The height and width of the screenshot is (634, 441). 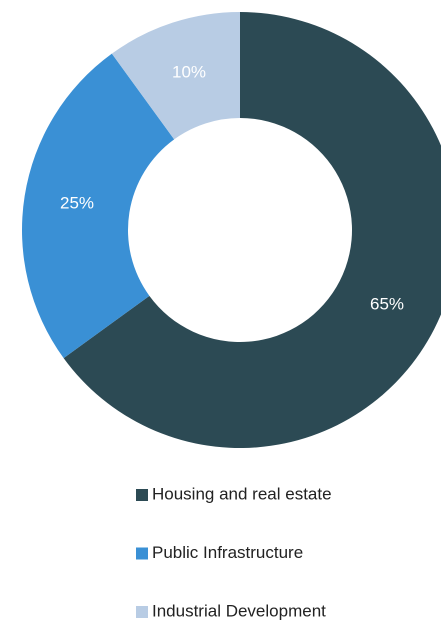 I want to click on data-label: 25%, so click(x=77, y=203).